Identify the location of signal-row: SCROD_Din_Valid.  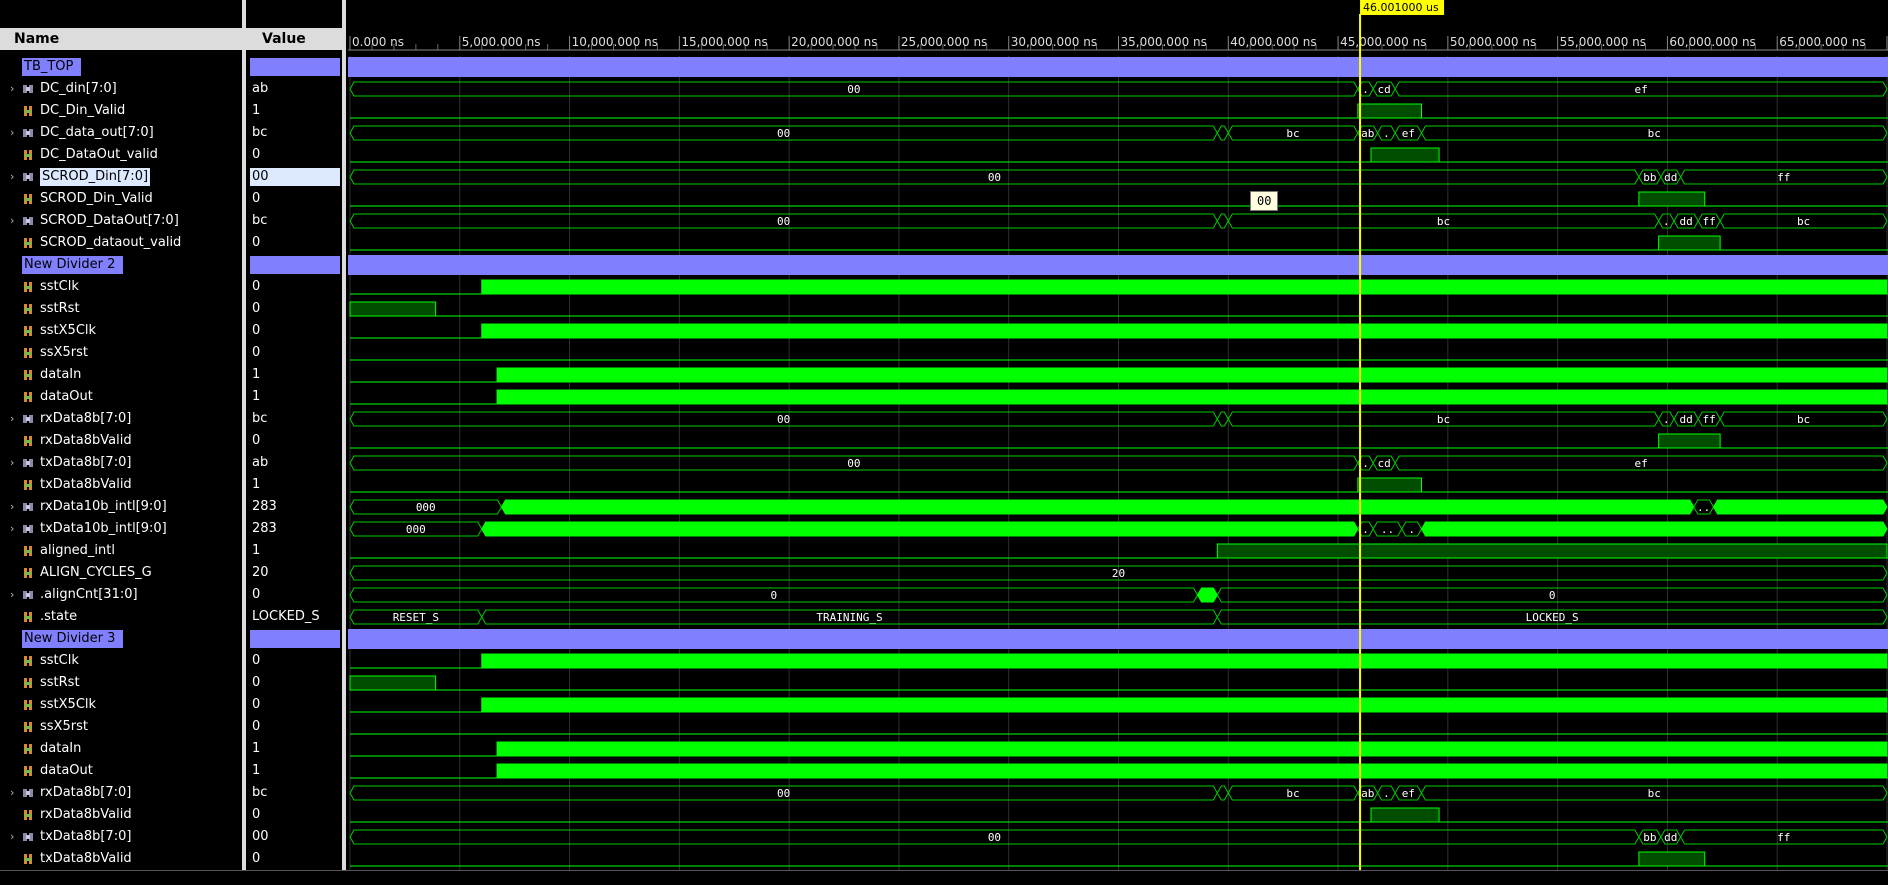
(121, 199).